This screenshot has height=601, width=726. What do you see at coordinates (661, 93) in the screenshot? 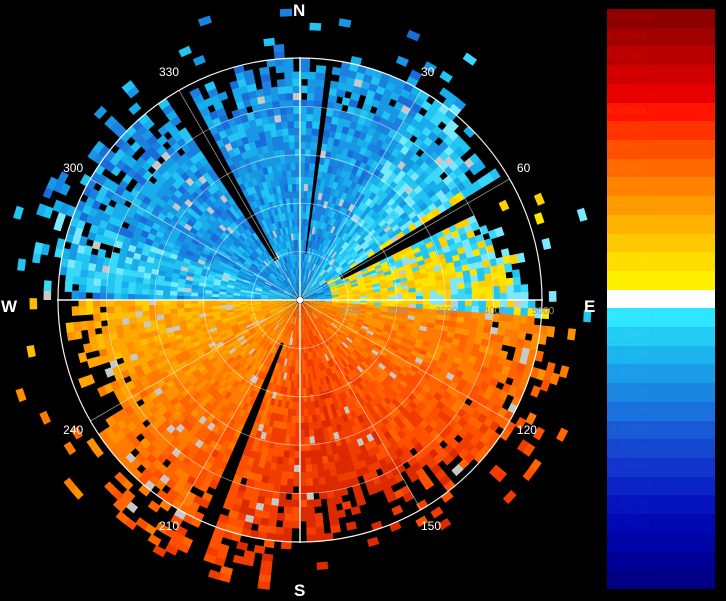
I see `colorbar-swatch: 7.33m/s` at bounding box center [661, 93].